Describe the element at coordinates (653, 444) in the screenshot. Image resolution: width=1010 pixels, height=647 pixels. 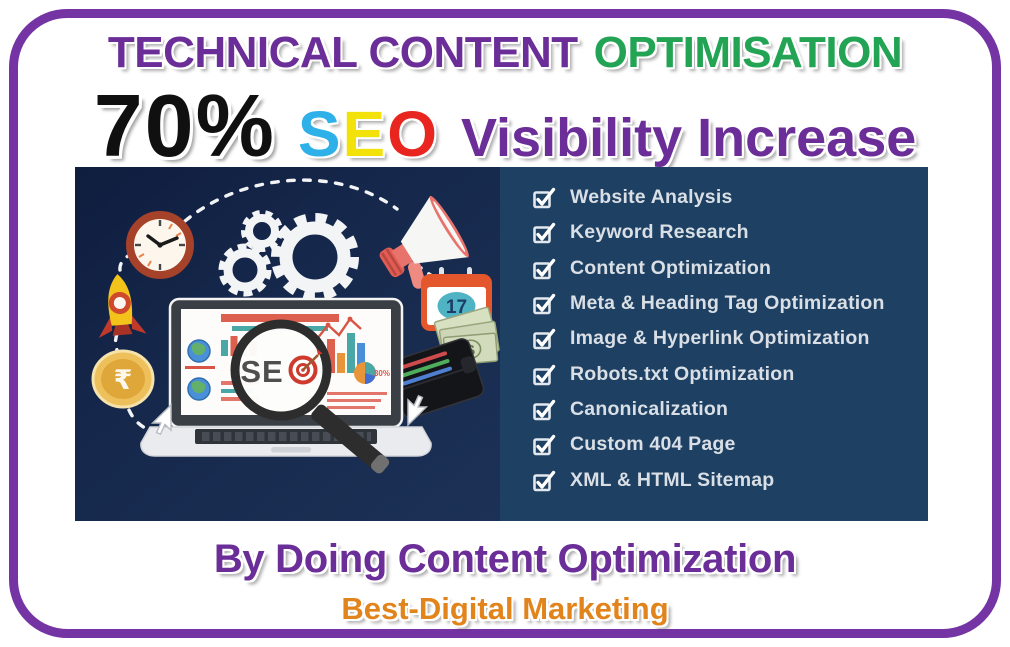
I see `checklist-item-label: Custom 404 Page` at that location.